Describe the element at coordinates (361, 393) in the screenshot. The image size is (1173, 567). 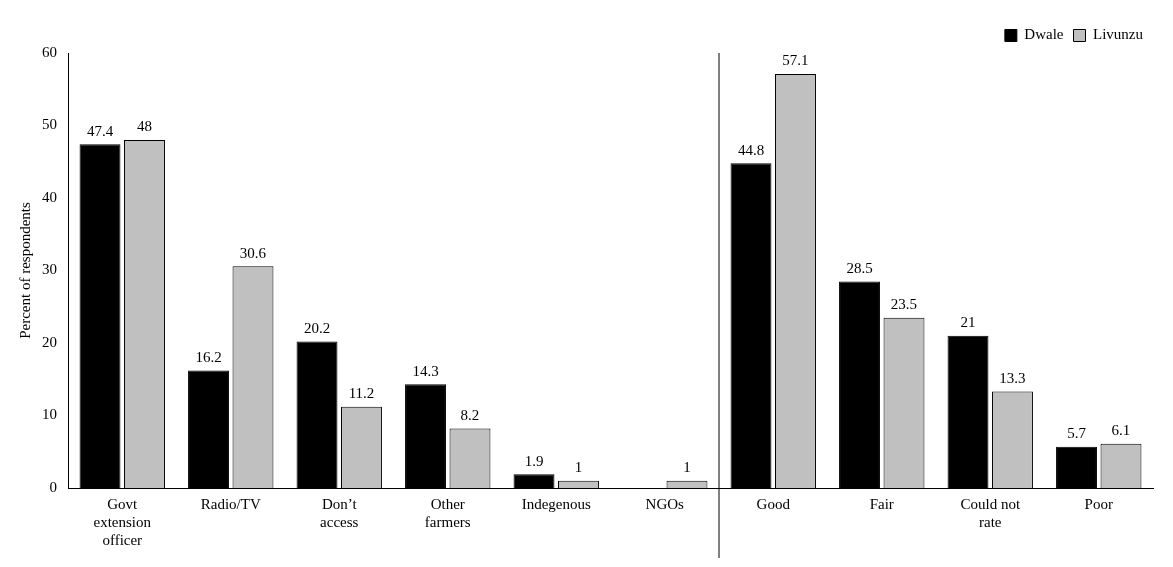
I see `data-label: 11.2` at that location.